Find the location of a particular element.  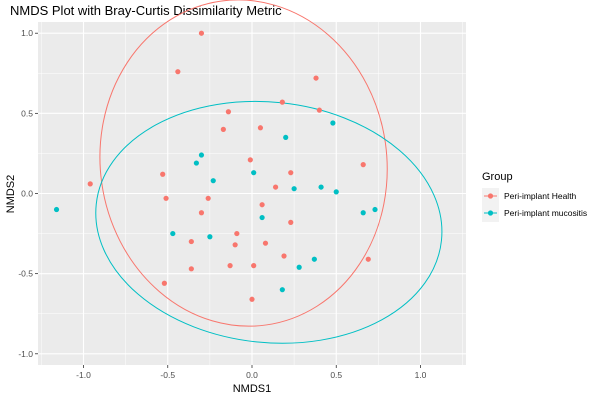

x-tick-label: 1.0 is located at coordinates (421, 375).